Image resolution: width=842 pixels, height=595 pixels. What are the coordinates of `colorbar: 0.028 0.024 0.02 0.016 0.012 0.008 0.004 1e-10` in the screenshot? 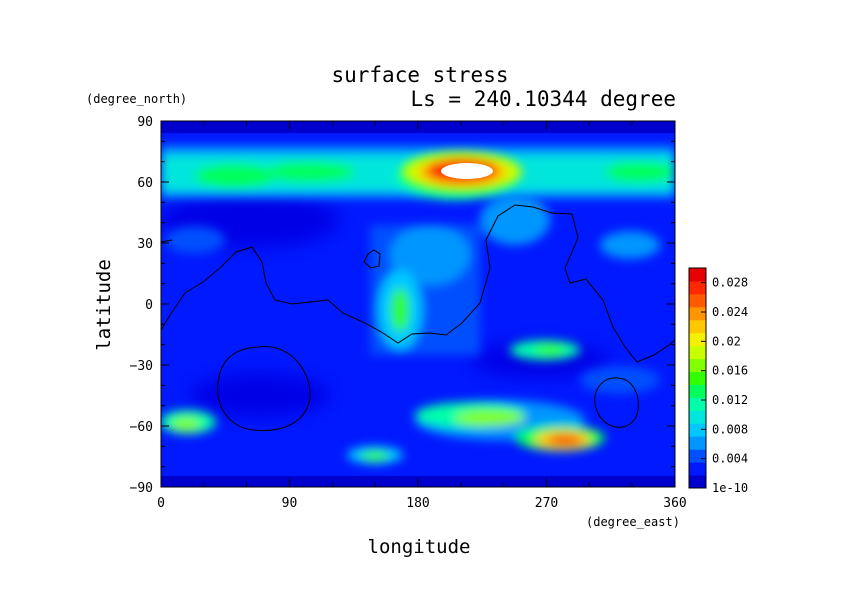 It's located at (718, 381).